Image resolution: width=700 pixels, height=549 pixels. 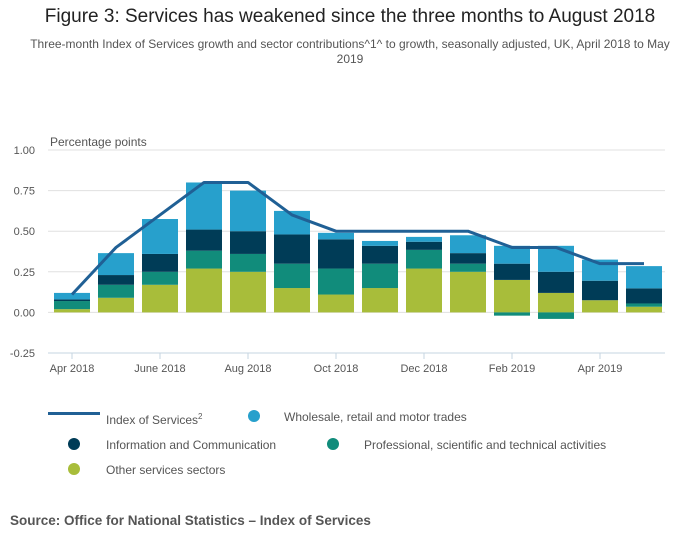 I want to click on legend-item-information, so click(x=74, y=444).